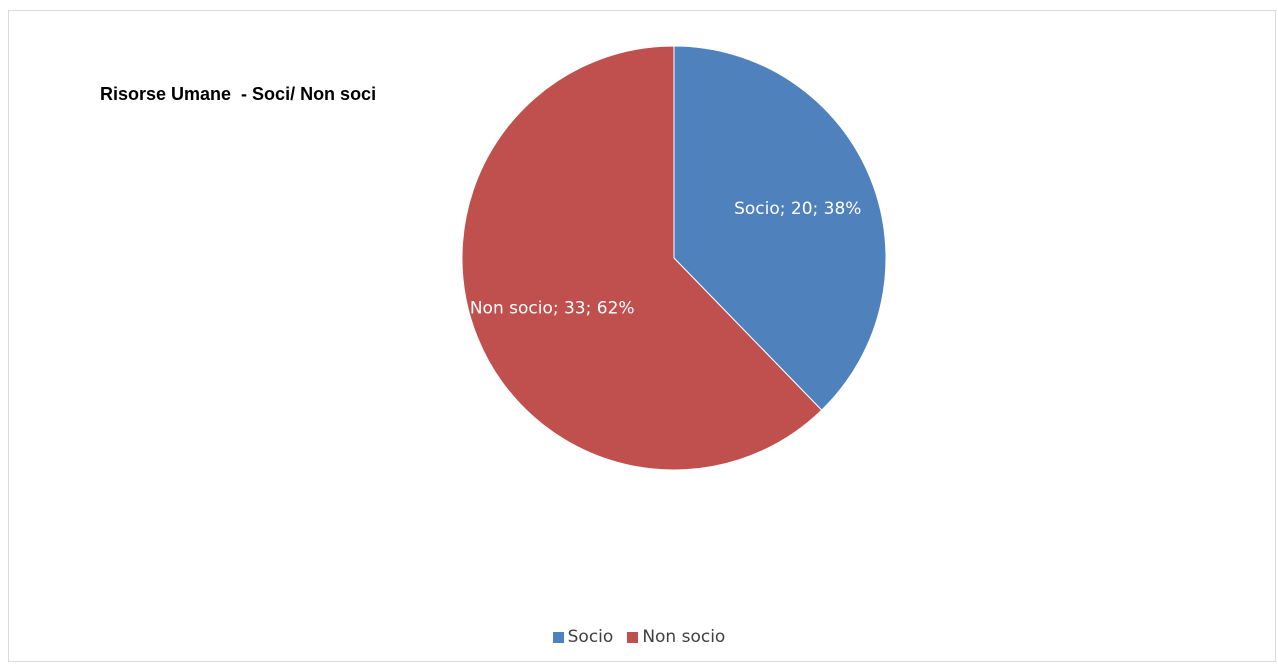 The image size is (1278, 664). What do you see at coordinates (552, 308) in the screenshot?
I see `pie-label-non-socio: Non socio; 33; 62%` at bounding box center [552, 308].